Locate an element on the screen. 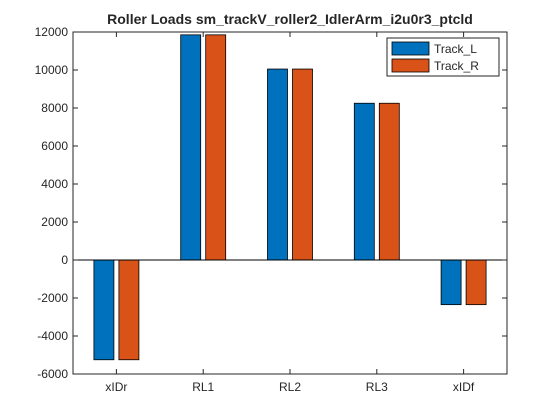 This screenshot has height=420, width=560. legend: Track_L Track_R is located at coordinates (443, 57).